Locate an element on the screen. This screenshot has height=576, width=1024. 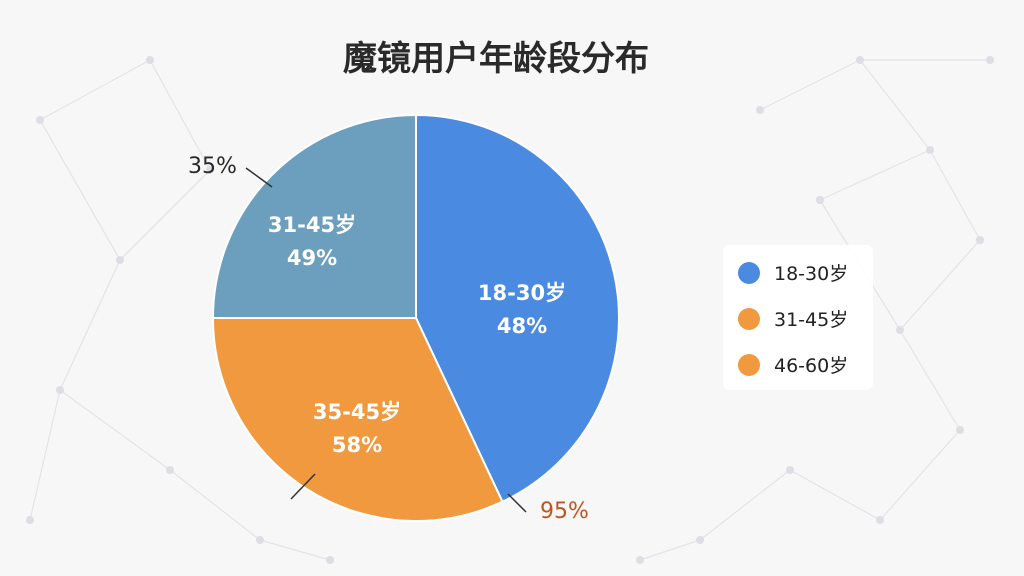
legend-box is located at coordinates (798, 317).